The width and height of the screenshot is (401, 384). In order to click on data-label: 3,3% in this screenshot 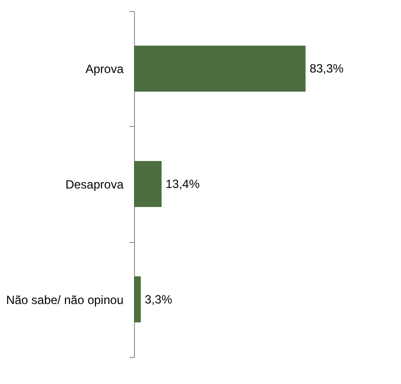, I will do `click(158, 299)`.